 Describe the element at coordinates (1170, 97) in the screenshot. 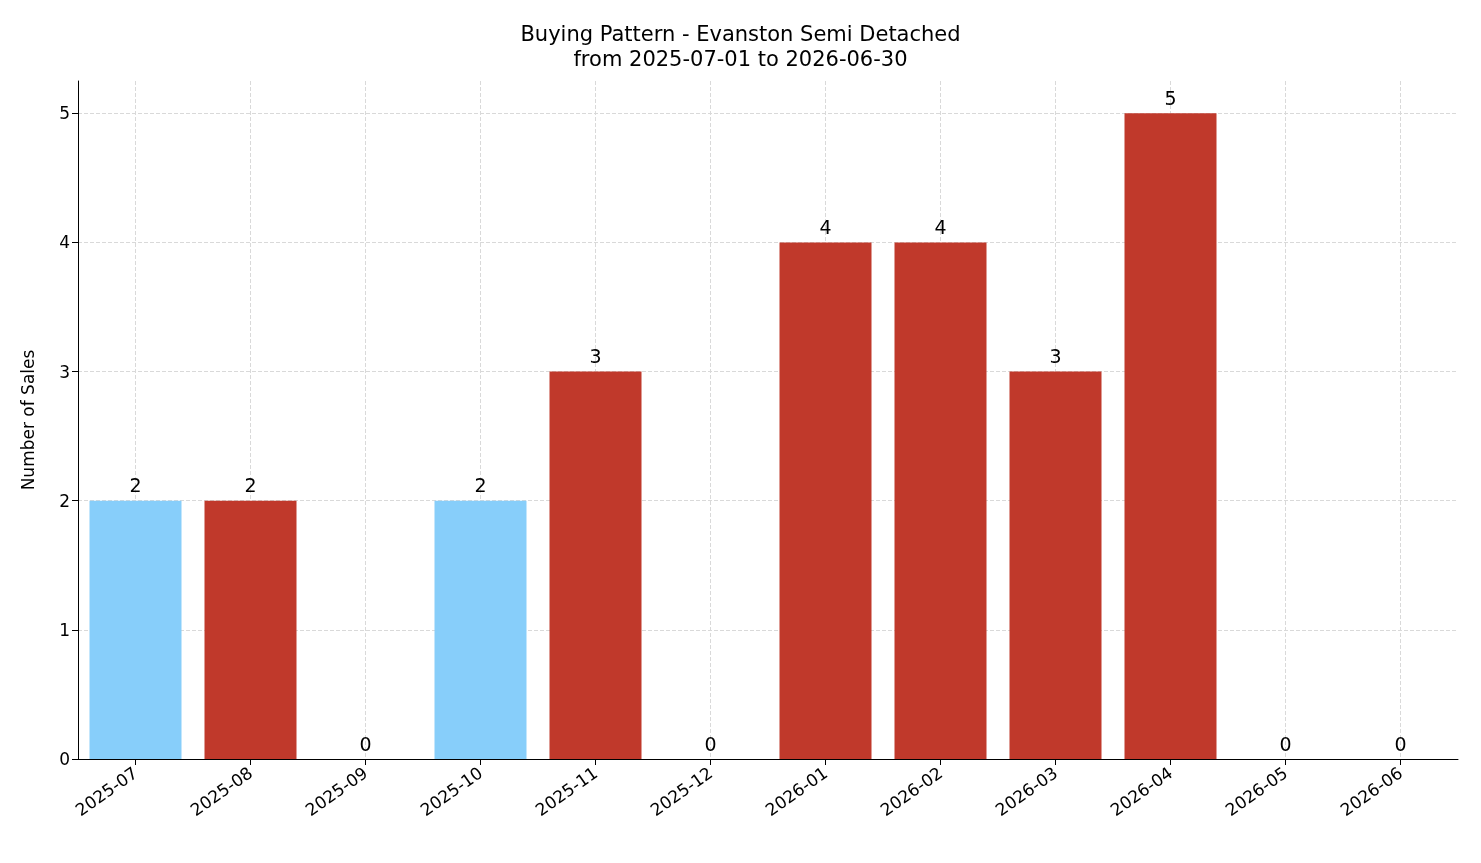

I see `data-label: 5` at that location.